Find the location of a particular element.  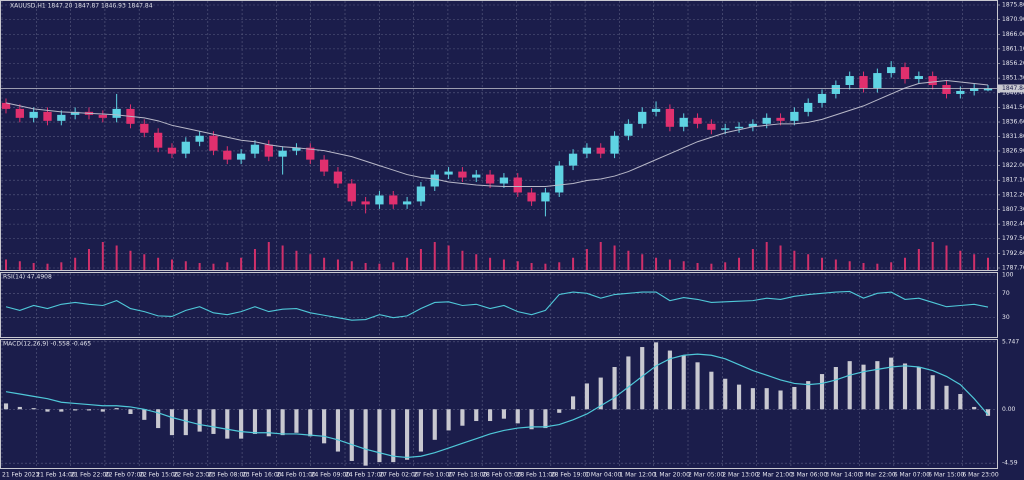

x-tick-label: 6 Mar 15:00 is located at coordinates (946, 475).